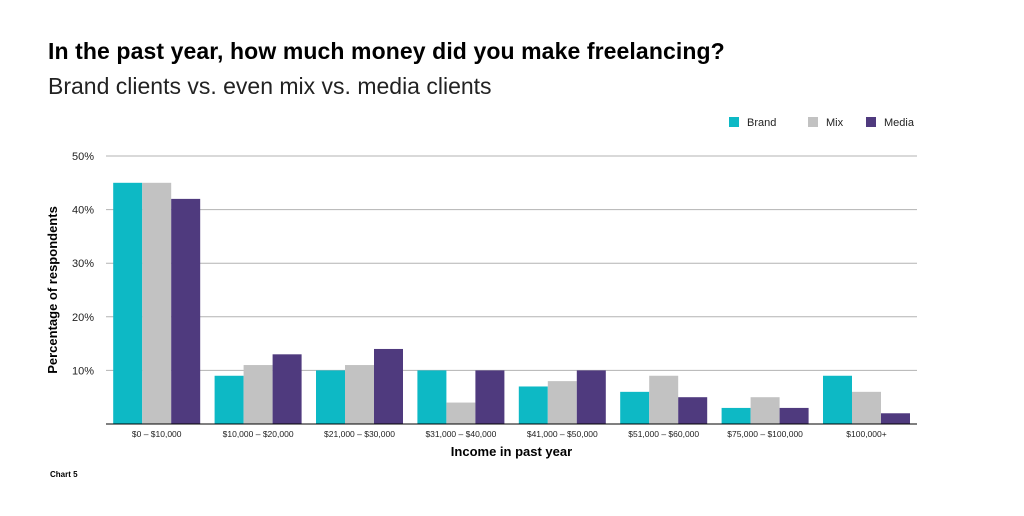 The height and width of the screenshot is (516, 1024). Describe the element at coordinates (64, 474) in the screenshot. I see `chart-number-label: Chart 5` at that location.